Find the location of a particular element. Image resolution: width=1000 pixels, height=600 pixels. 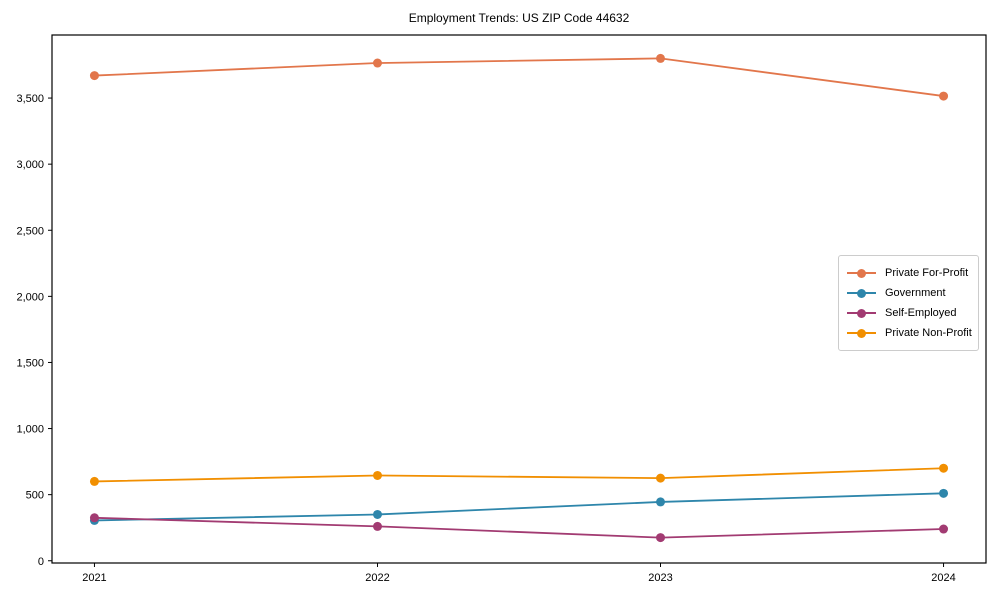

legend-item: Private Non-Profit is located at coordinates (909, 333).